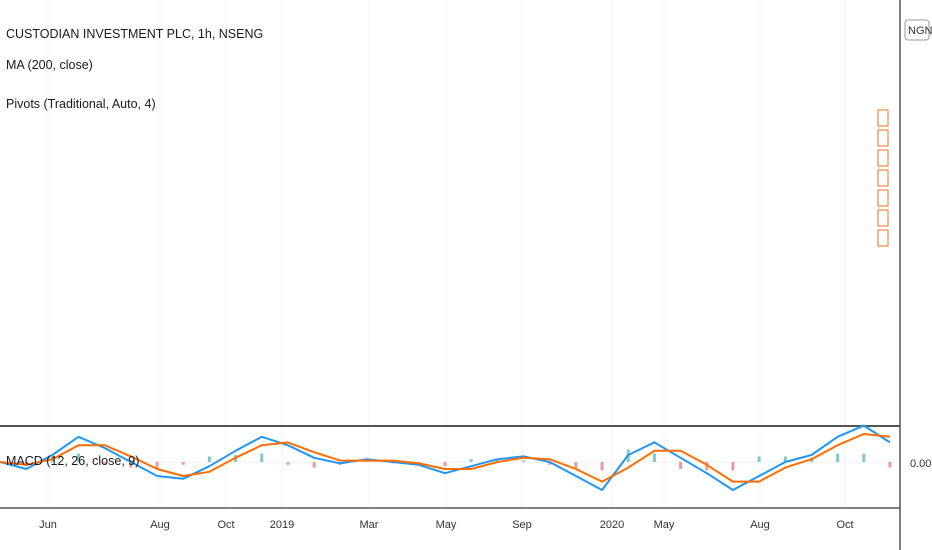 The height and width of the screenshot is (550, 932). I want to click on time-tick-label: Sep, so click(522, 525).